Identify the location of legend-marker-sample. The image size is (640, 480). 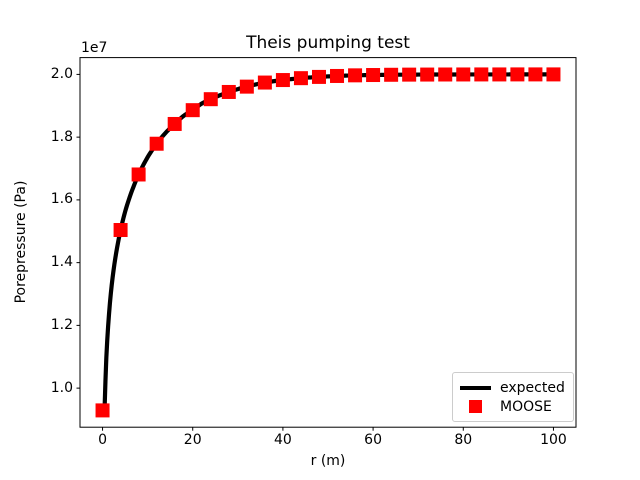
(475, 406).